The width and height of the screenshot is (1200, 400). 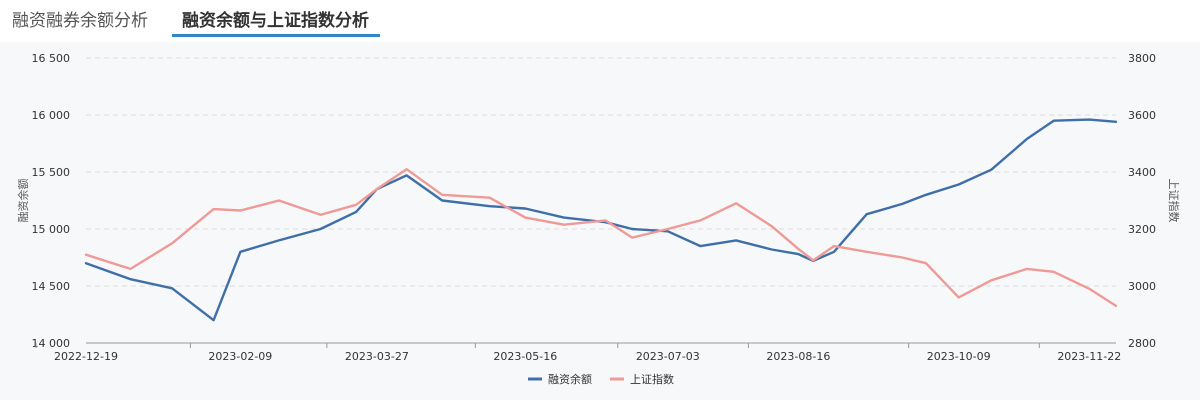 I want to click on active-tab-indicator, so click(x=276, y=35).